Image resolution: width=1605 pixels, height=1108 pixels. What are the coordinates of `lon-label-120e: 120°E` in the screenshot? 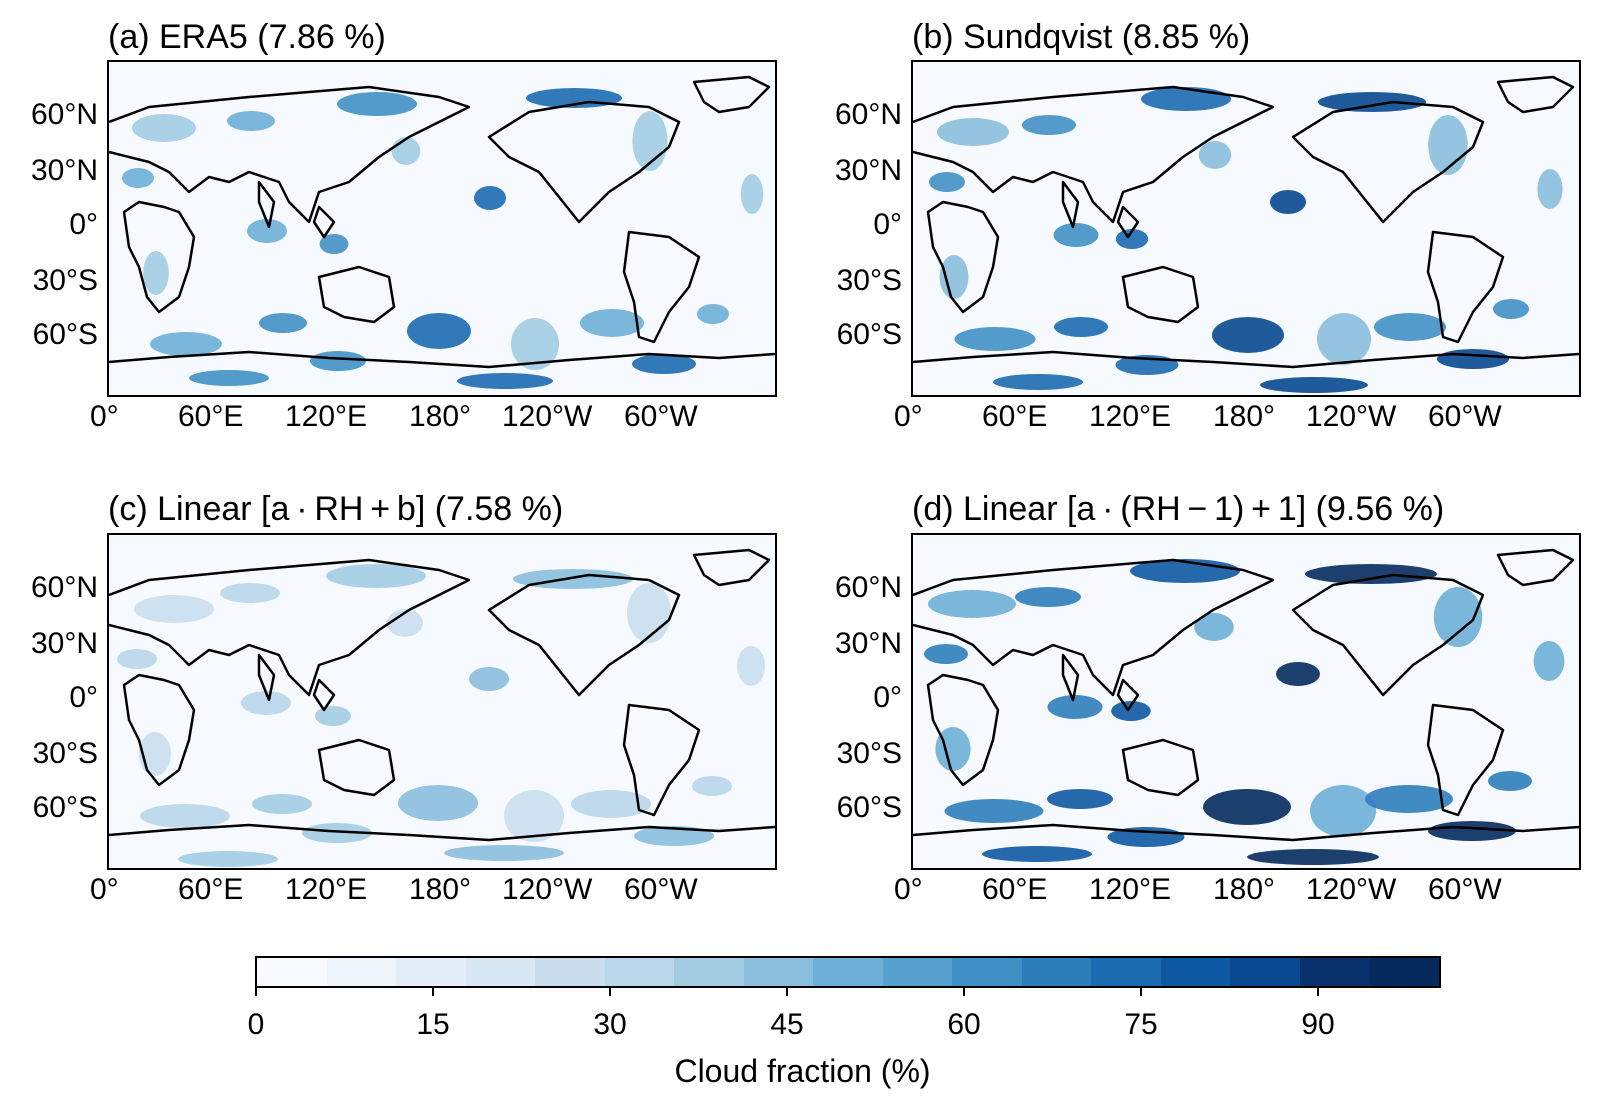 It's located at (1130, 416).